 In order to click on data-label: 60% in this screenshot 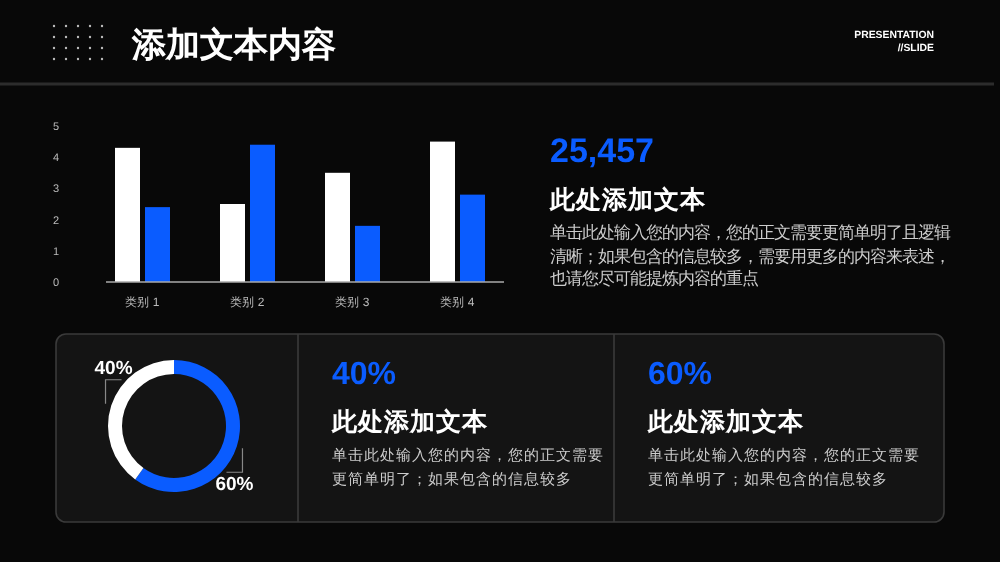, I will do `click(235, 485)`.